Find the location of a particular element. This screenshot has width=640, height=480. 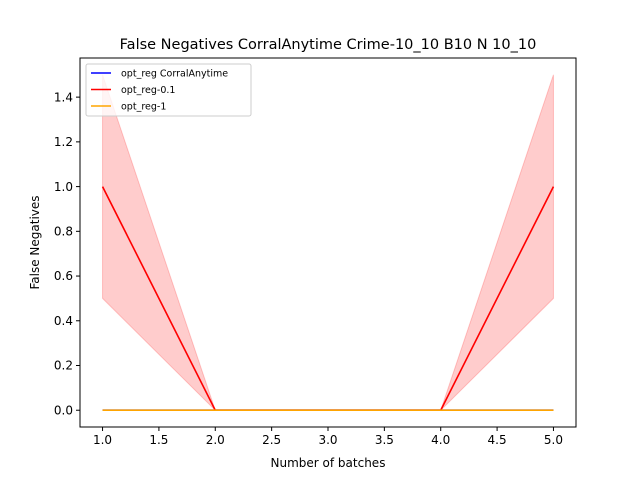

x-tick-label: 1.5 is located at coordinates (158, 440).